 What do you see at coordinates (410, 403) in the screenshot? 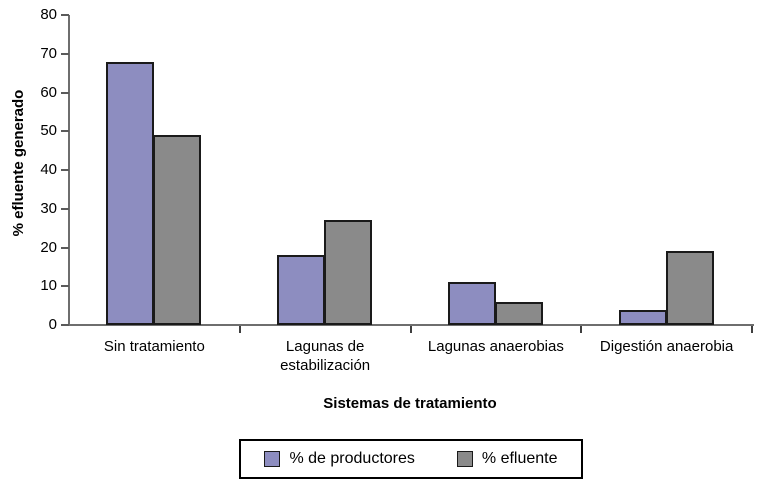
I see `x-axis-title: Sistemas de tratamiento` at bounding box center [410, 403].